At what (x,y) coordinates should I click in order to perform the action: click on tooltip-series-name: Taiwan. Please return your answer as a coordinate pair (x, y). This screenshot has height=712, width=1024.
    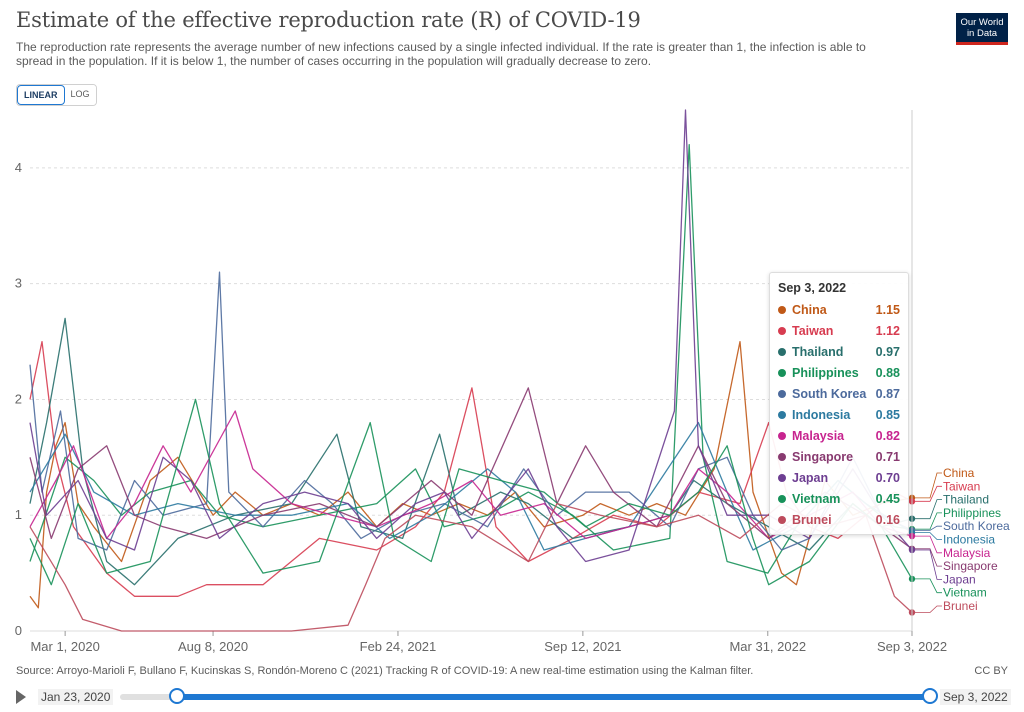
    Looking at the image, I should click on (813, 330).